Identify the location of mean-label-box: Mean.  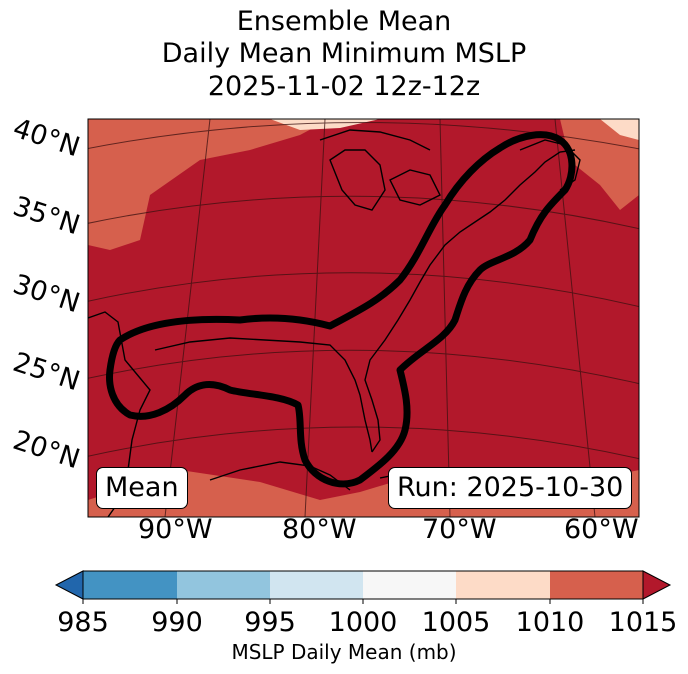
(142, 488).